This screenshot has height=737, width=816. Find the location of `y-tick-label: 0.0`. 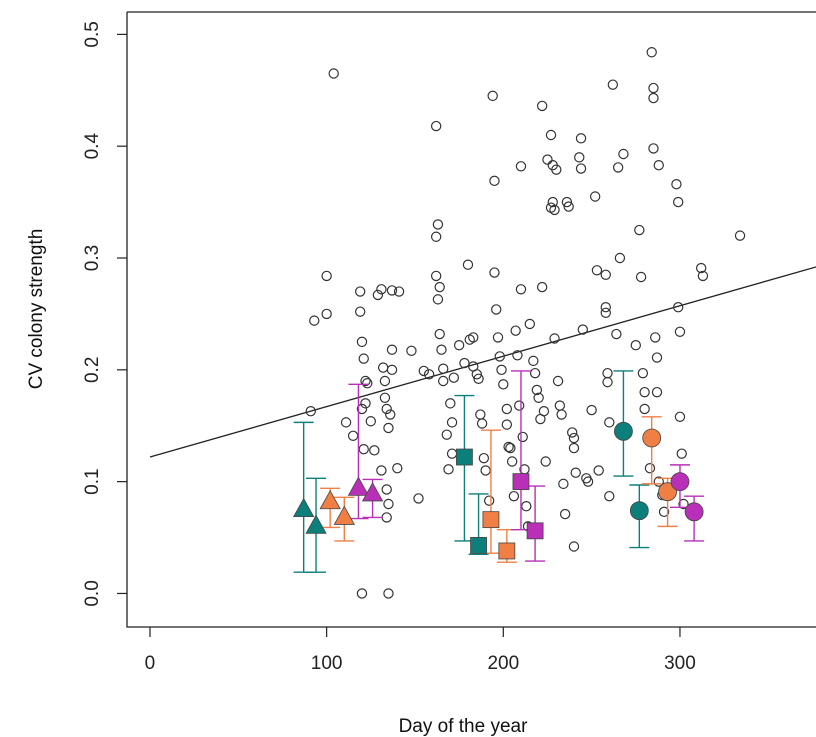

y-tick-label: 0.0 is located at coordinates (92, 593).